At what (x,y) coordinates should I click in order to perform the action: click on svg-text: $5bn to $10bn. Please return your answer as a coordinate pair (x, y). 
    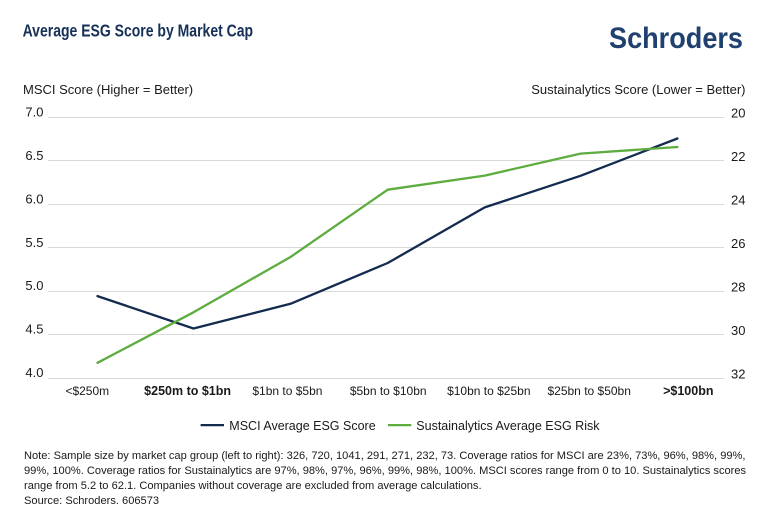
    Looking at the image, I should click on (388, 391).